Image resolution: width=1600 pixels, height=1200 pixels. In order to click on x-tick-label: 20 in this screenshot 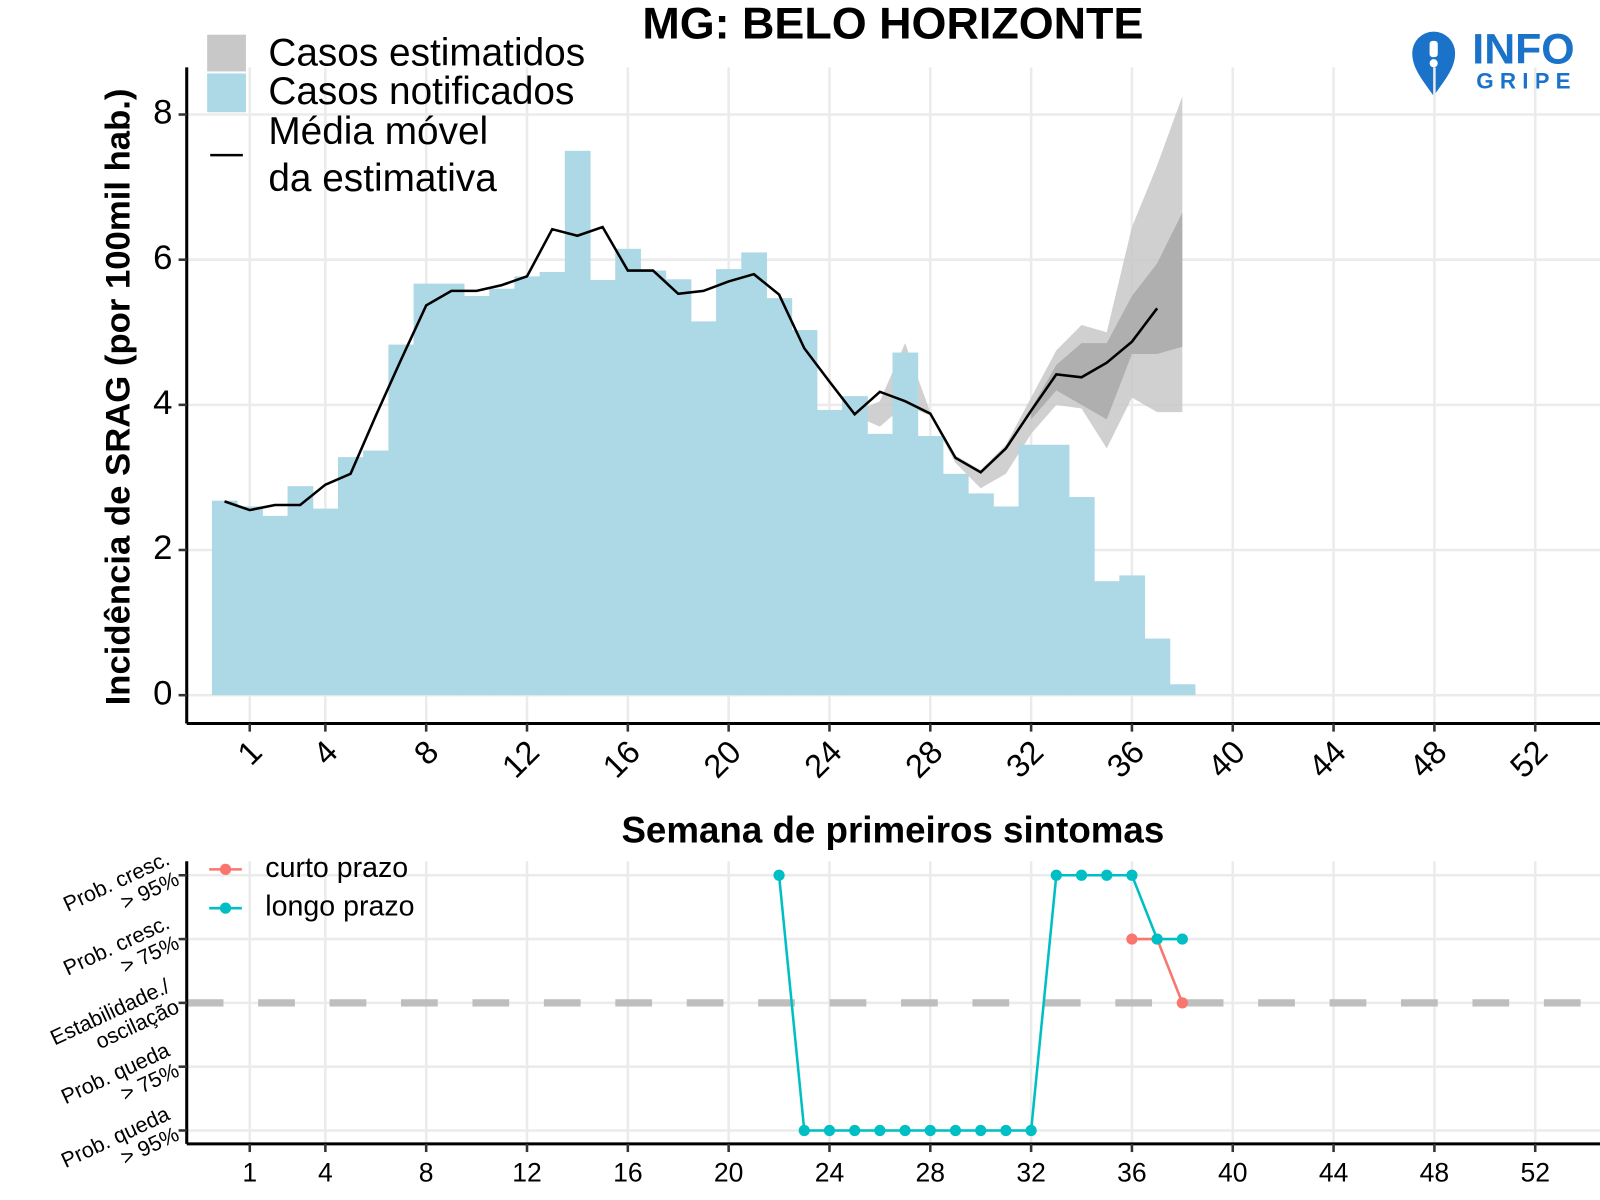, I will do `click(728, 1173)`.